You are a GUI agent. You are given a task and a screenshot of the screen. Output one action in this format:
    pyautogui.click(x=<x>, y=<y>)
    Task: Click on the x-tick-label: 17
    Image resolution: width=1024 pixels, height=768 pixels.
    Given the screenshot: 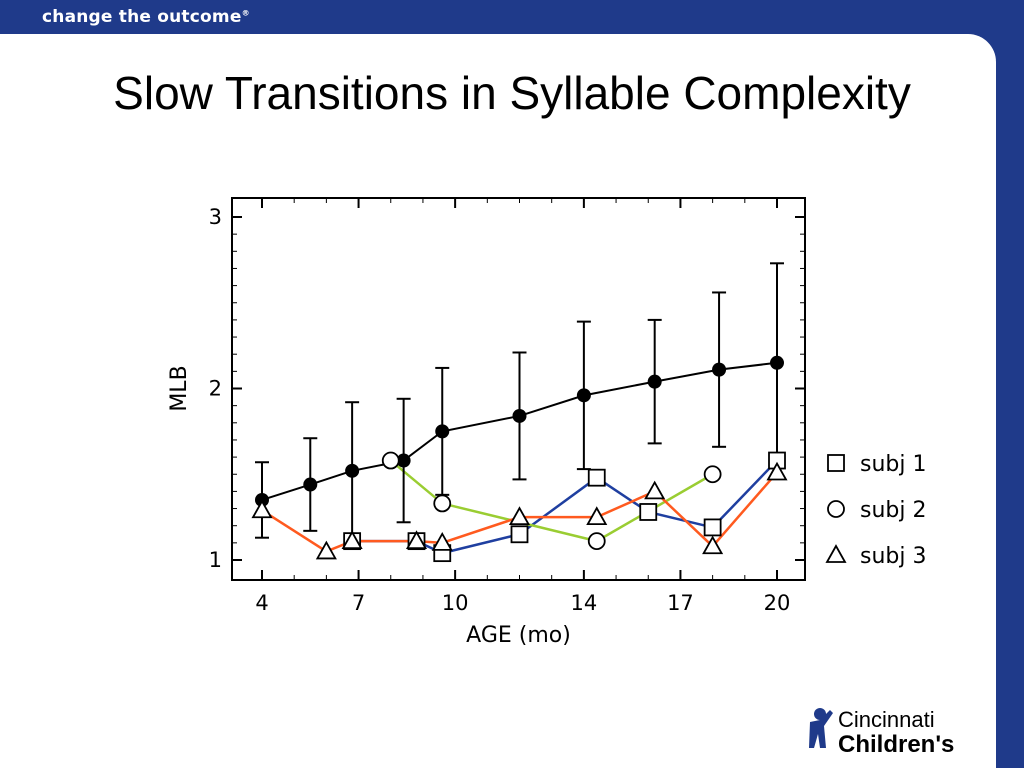 What is the action you would take?
    pyautogui.click(x=680, y=603)
    